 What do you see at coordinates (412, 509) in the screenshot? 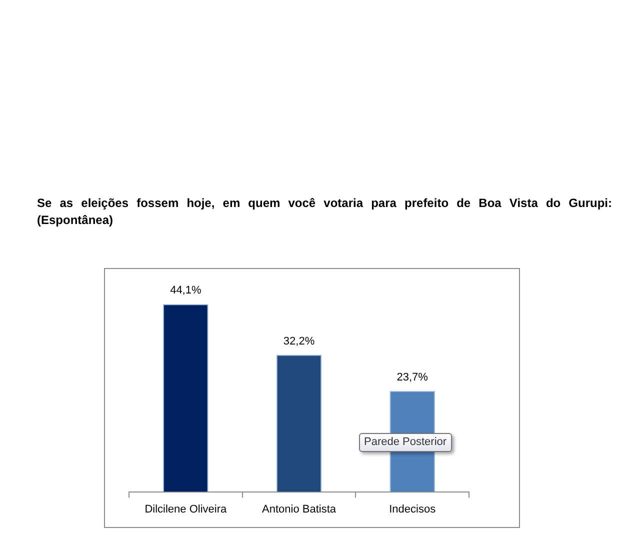
I see `x-tick-label: Indecisos` at bounding box center [412, 509].